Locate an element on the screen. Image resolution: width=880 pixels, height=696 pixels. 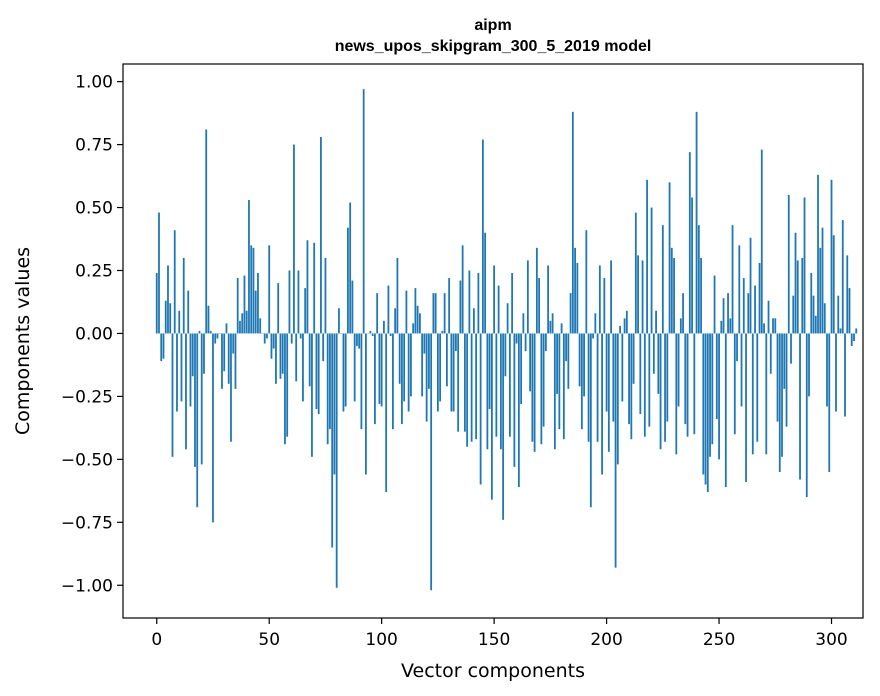
x-tick-label: 250 is located at coordinates (719, 640).